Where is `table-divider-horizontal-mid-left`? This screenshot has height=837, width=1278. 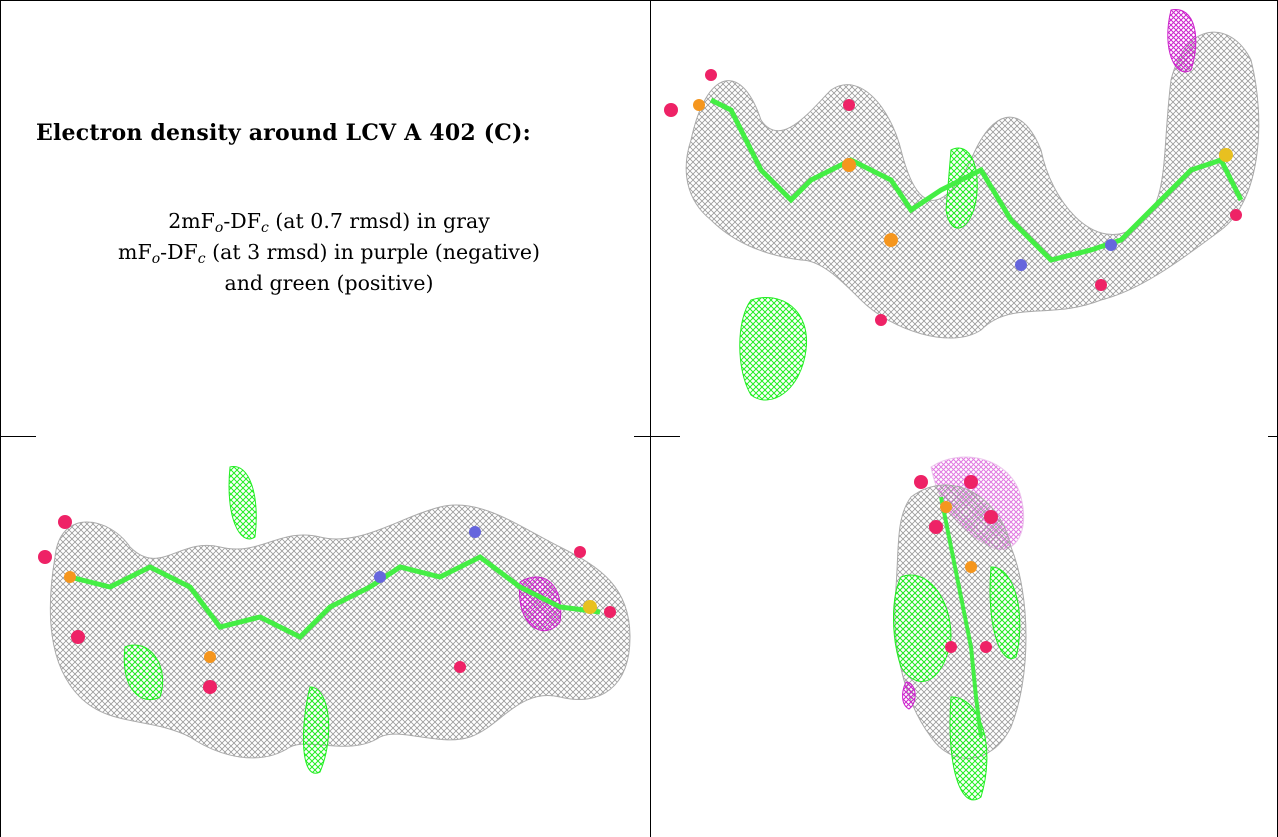 table-divider-horizontal-mid-left is located at coordinates (657, 436).